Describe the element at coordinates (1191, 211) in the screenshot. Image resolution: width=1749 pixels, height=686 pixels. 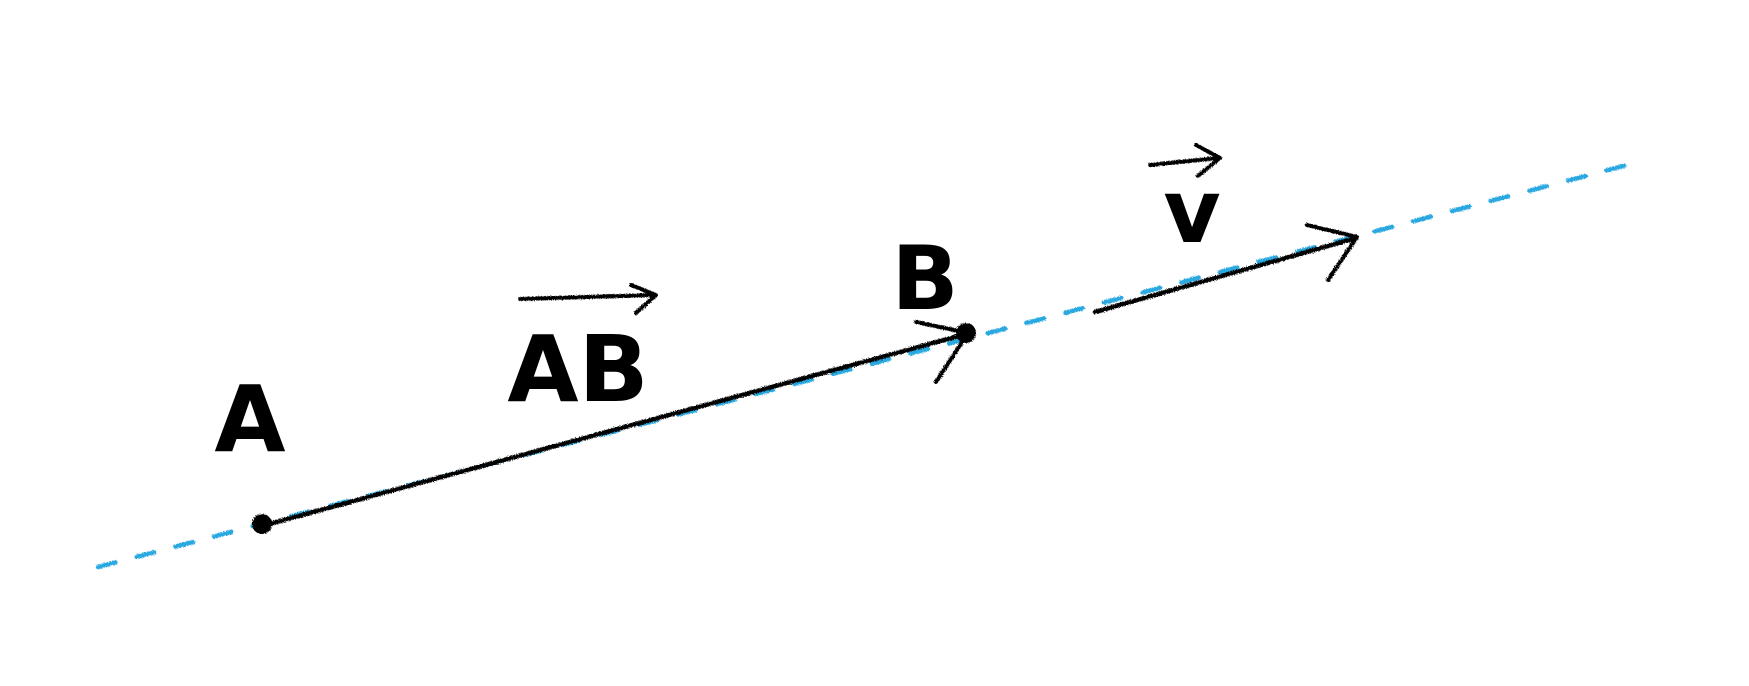
I see `vector-v-label: v` at that location.